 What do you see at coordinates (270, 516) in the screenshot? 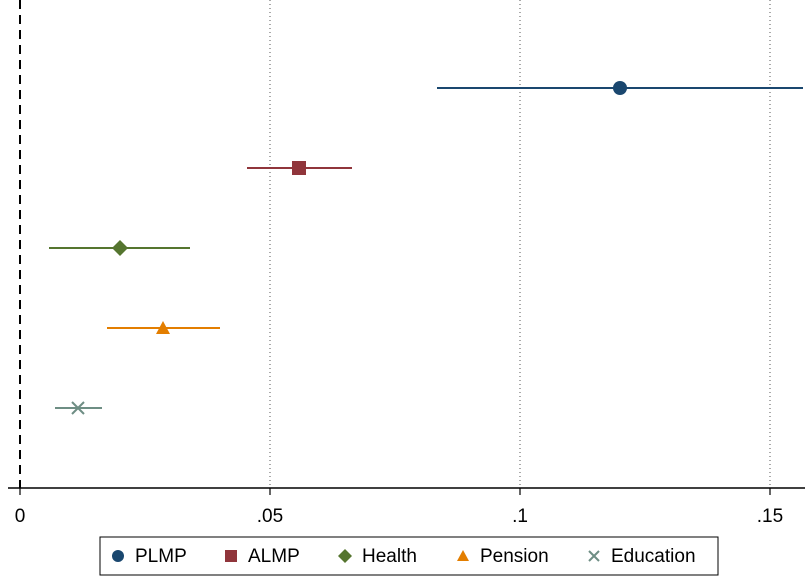
I see `x-tick-label: .05` at bounding box center [270, 516].